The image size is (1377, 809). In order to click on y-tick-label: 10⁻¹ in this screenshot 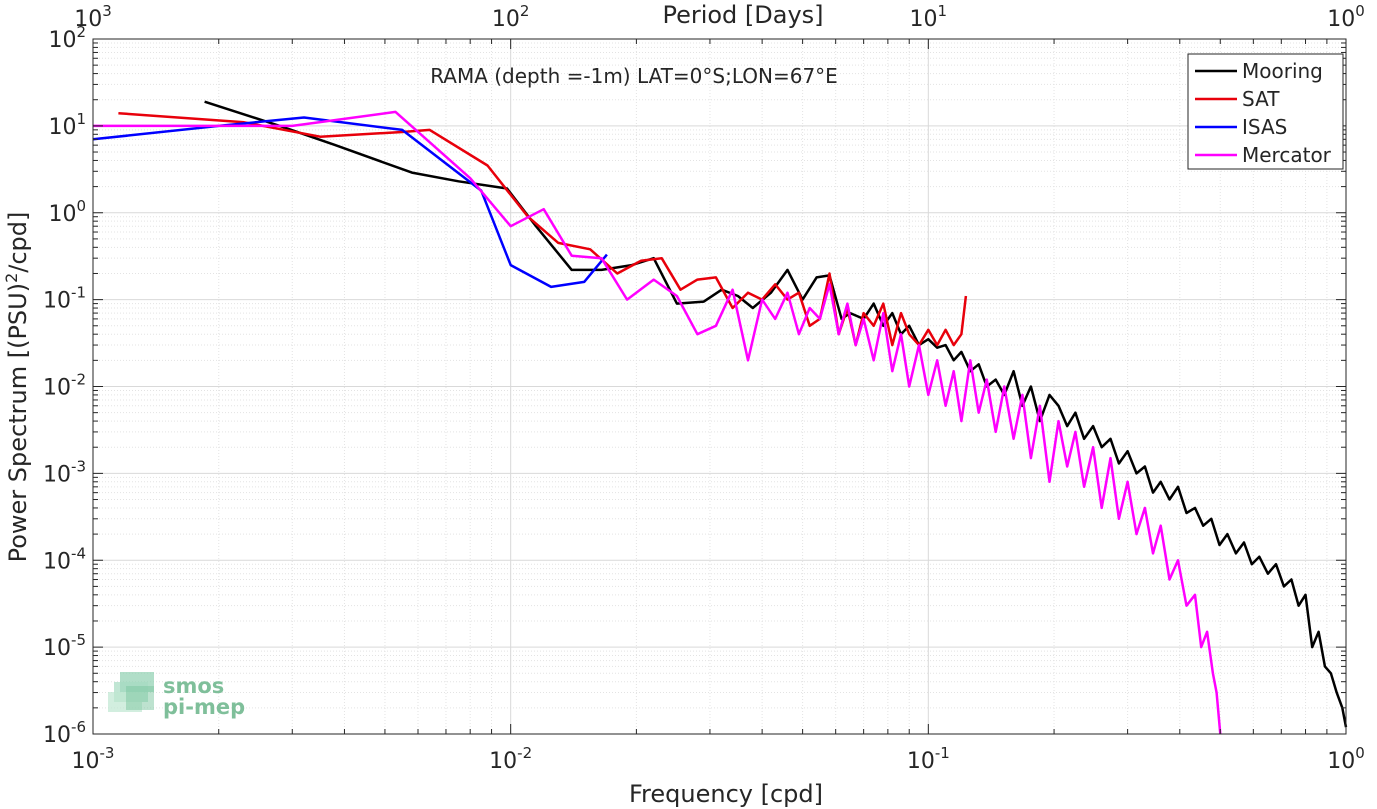, I will do `click(64, 299)`.